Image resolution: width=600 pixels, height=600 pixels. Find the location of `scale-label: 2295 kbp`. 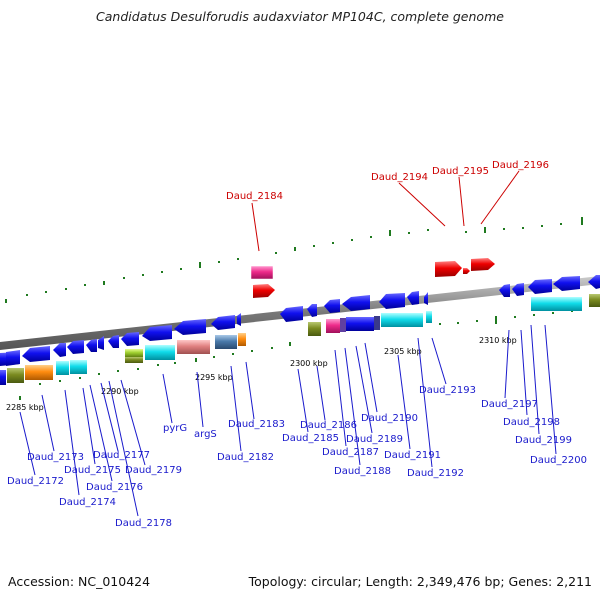

scale-label: 2295 kbp is located at coordinates (214, 377).